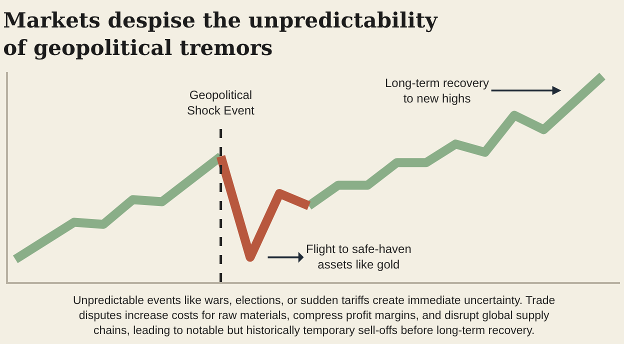 The image size is (624, 344). Describe the element at coordinates (220, 34) in the screenshot. I see `chart-title: Markets despise the unpredictability of geopolitical tremors` at that location.